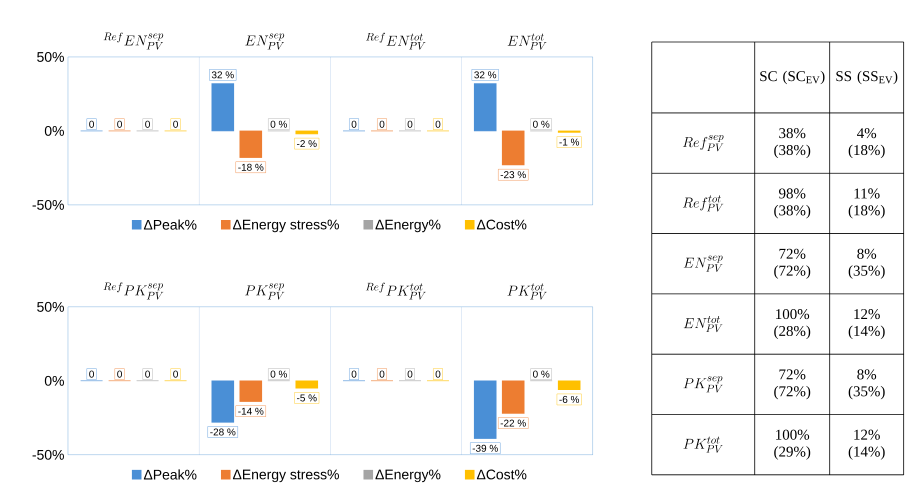 Image resolution: width=905 pixels, height=491 pixels. What do you see at coordinates (306, 144) in the screenshot?
I see `data-label: -2 %` at bounding box center [306, 144].